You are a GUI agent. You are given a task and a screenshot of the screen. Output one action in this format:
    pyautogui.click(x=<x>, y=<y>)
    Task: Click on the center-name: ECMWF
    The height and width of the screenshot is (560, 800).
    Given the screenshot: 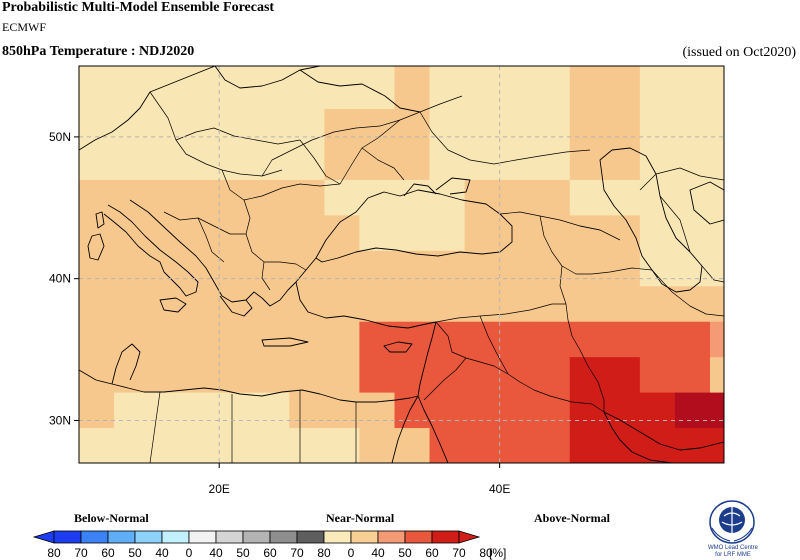 What is the action you would take?
    pyautogui.click(x=24, y=27)
    